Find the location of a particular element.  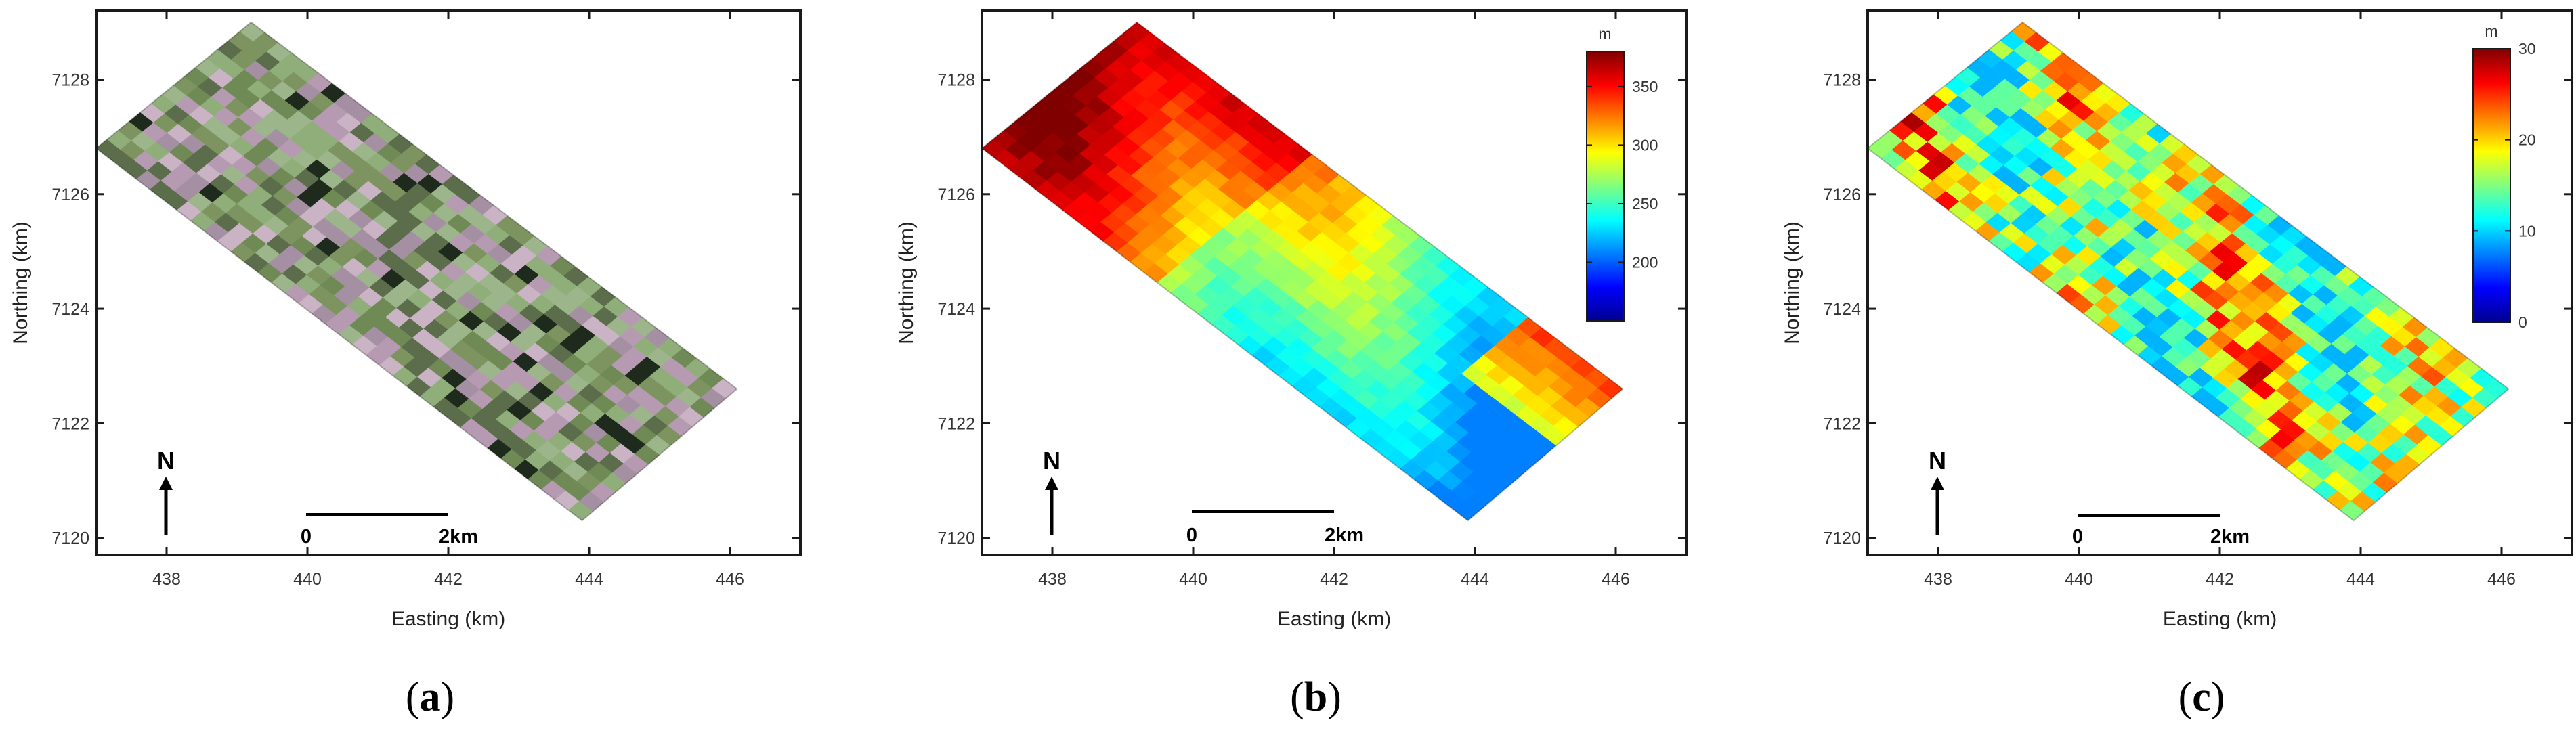

panel-a-ylabel: Northing (km) is located at coordinates (20, 283).